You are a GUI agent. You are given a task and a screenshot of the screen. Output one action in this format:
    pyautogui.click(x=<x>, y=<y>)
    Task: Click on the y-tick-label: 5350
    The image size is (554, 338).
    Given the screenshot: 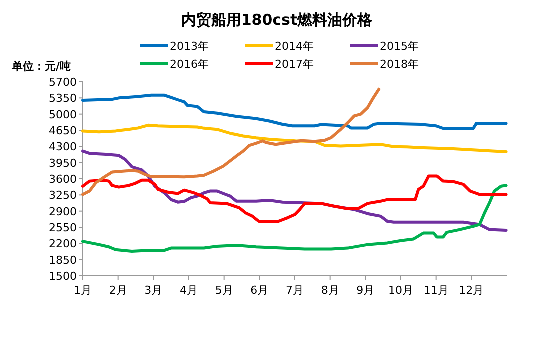 What is the action you would take?
    pyautogui.click(x=63, y=99)
    